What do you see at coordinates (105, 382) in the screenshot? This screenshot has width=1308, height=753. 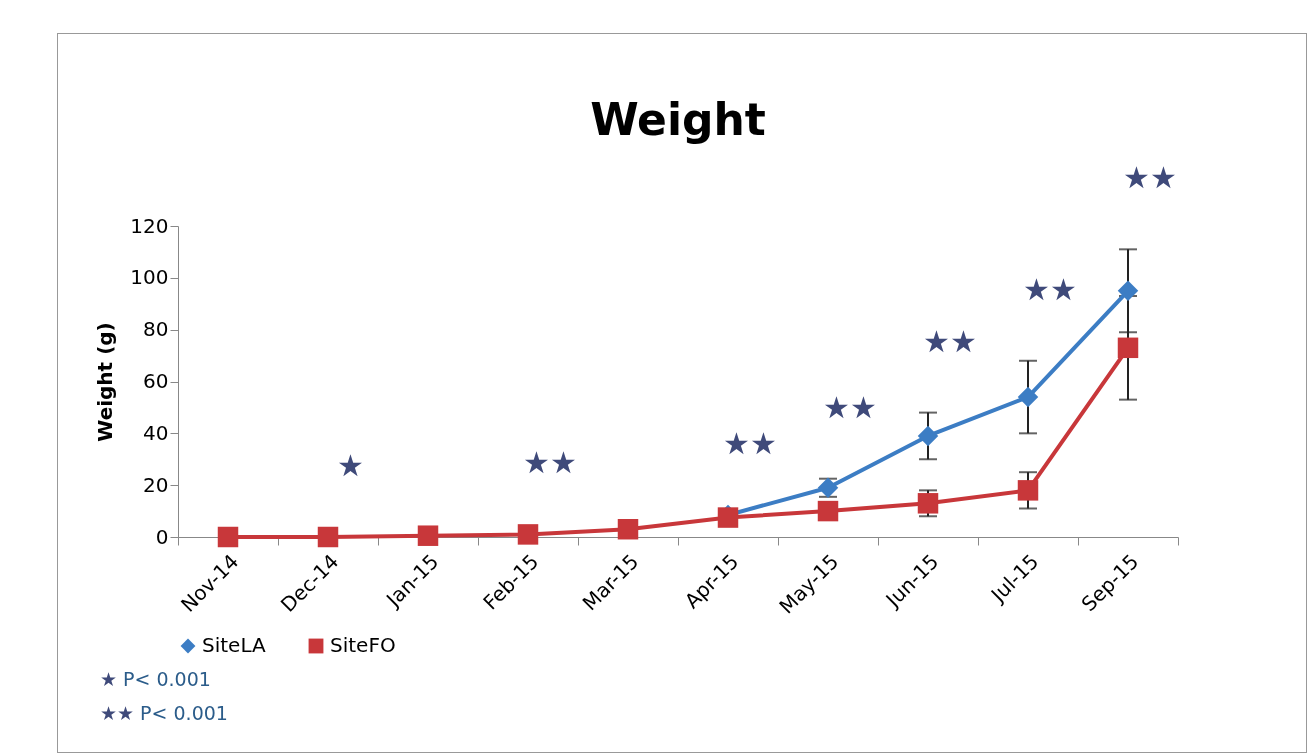 I see `y-axis-title: Weight (g)` at bounding box center [105, 382].